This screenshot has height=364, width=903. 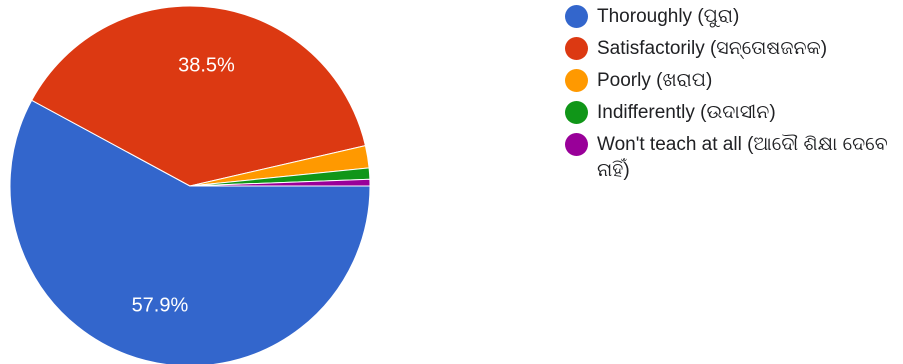 What do you see at coordinates (668, 16) in the screenshot?
I see `legend-label: Thoroughly (ପୁରା)` at bounding box center [668, 16].